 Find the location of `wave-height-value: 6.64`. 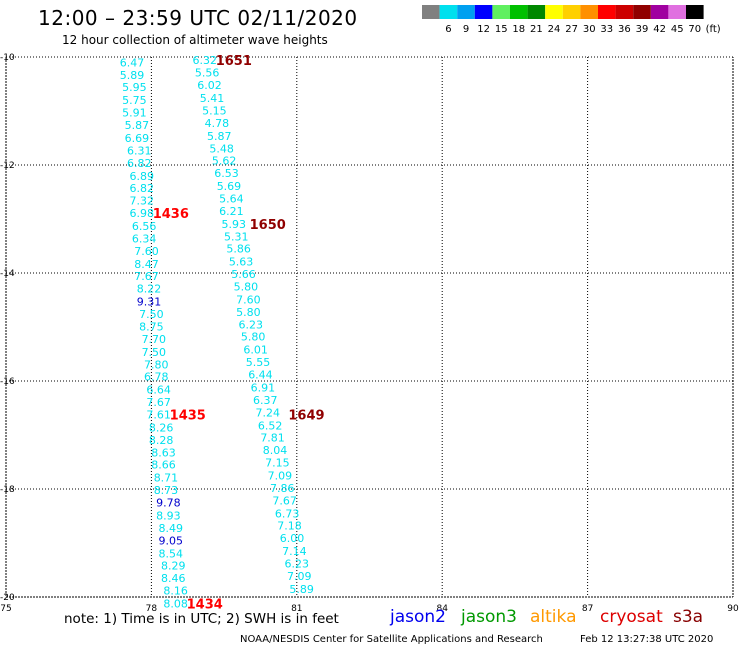

wave-height-value: 6.64 is located at coordinates (158, 390).